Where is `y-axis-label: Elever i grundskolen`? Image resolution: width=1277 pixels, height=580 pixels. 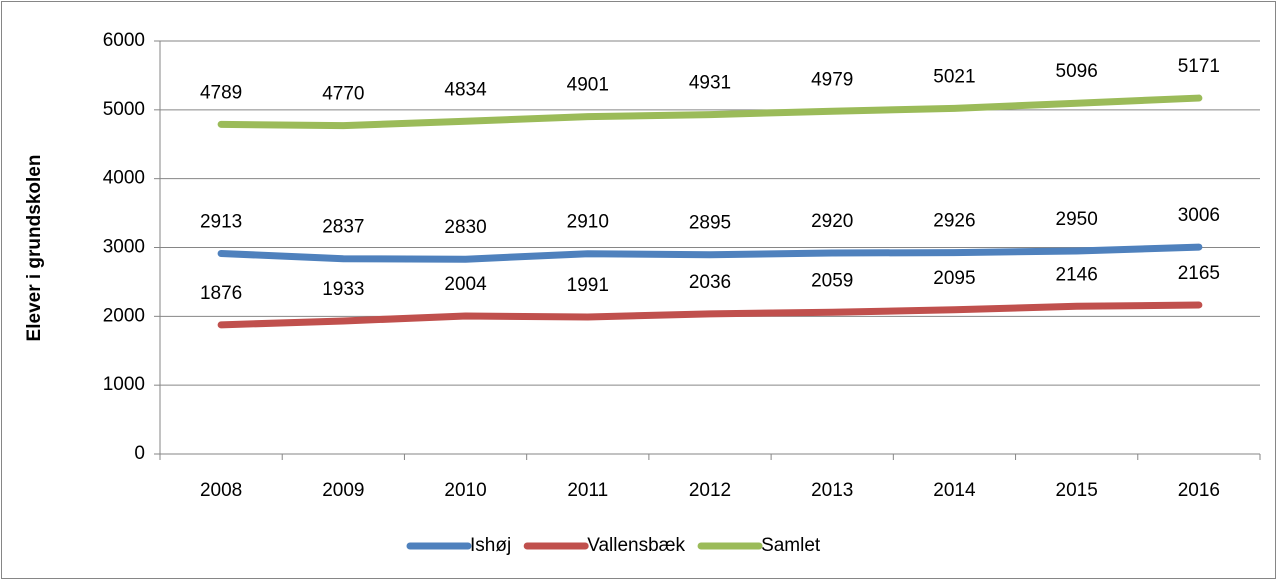 y-axis-label: Elever i grundskolen is located at coordinates (34, 248).